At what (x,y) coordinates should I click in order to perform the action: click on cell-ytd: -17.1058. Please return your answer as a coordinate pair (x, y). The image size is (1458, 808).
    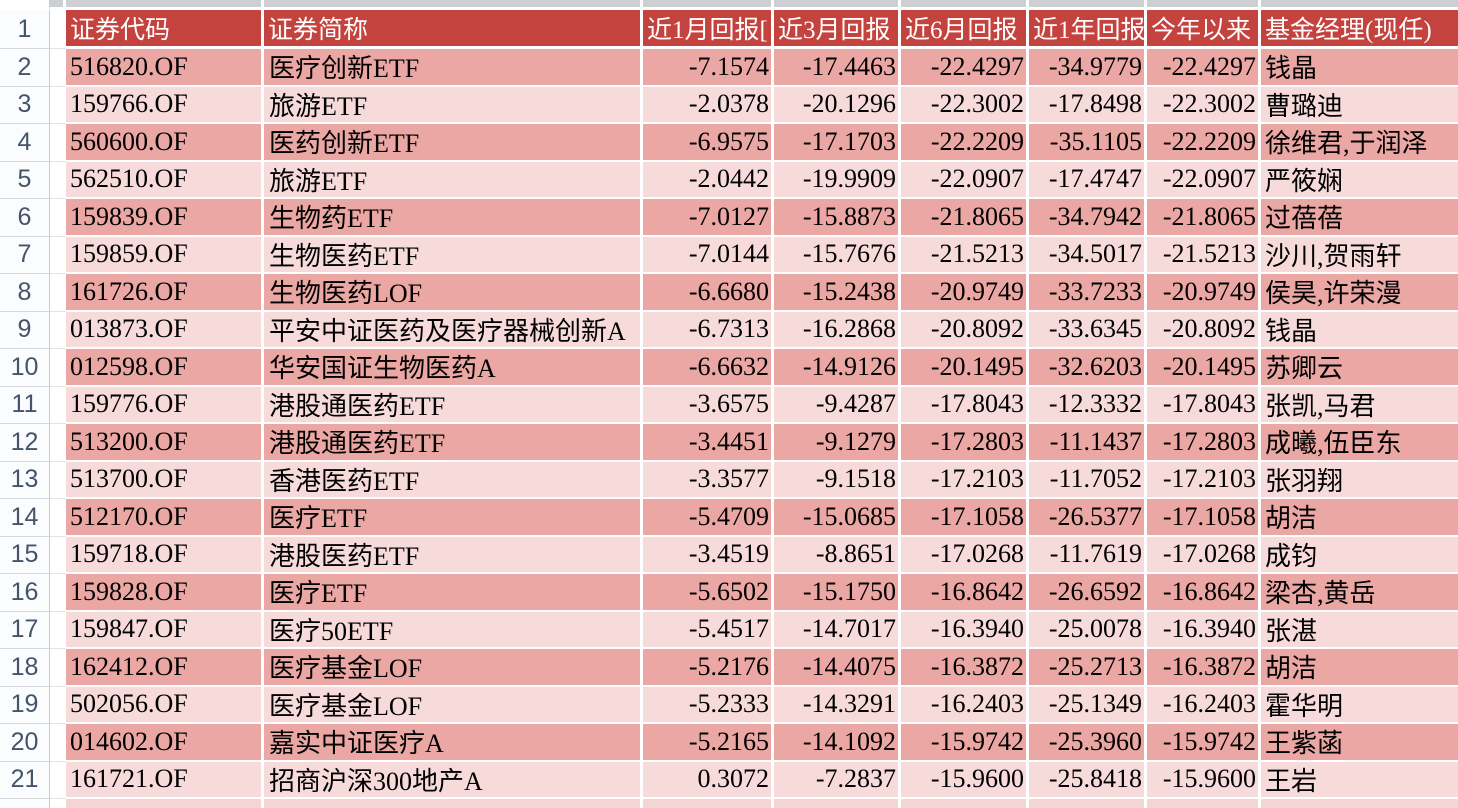
    Looking at the image, I should click on (1204, 518).